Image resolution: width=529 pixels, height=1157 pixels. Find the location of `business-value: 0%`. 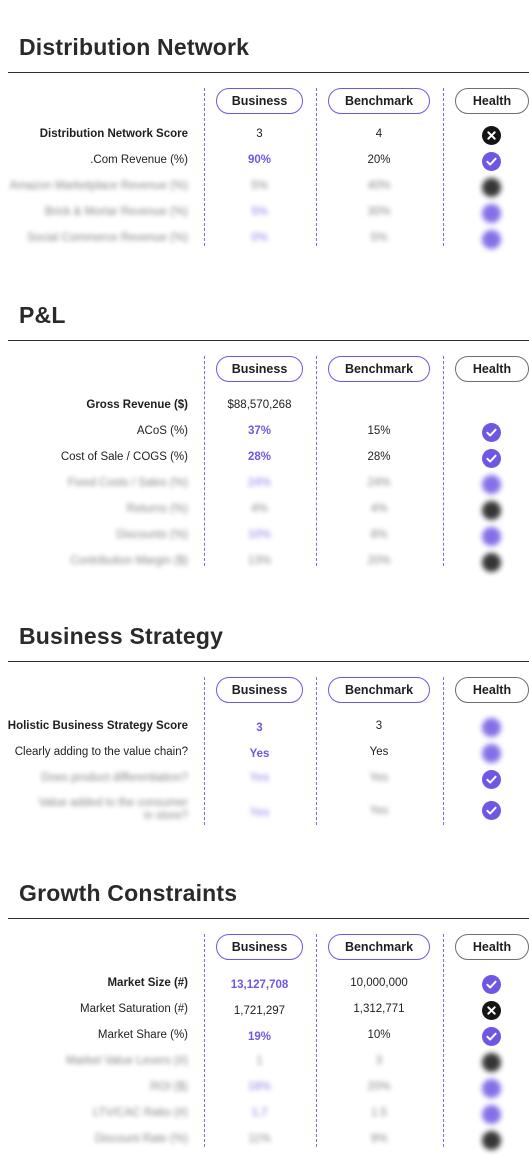

business-value: 0% is located at coordinates (259, 238).